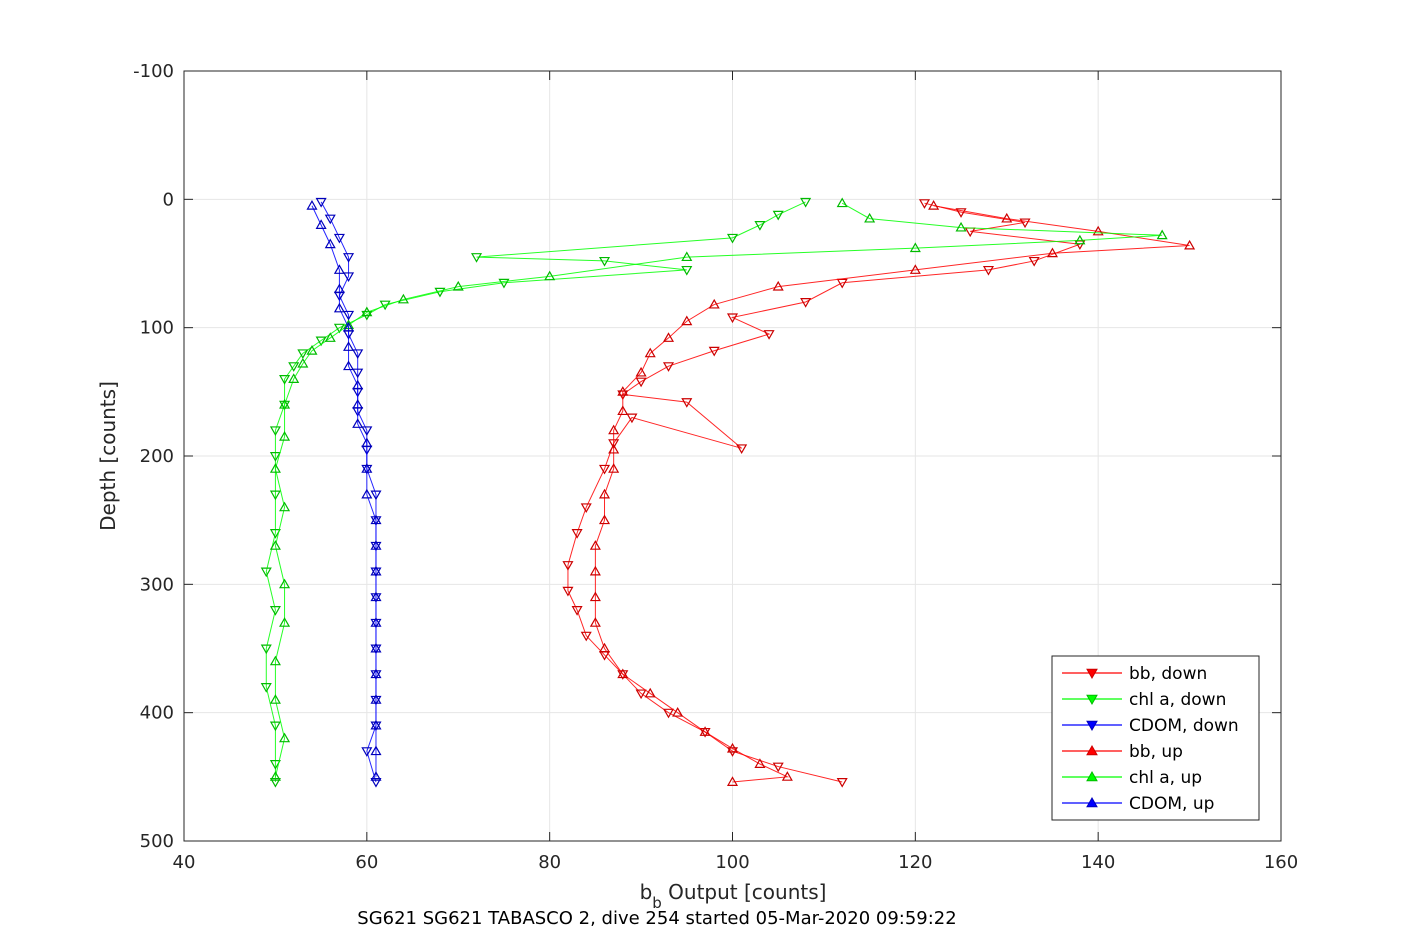 The height and width of the screenshot is (945, 1417). Describe the element at coordinates (366, 862) in the screenshot. I see `x-tick-label: 60` at that location.